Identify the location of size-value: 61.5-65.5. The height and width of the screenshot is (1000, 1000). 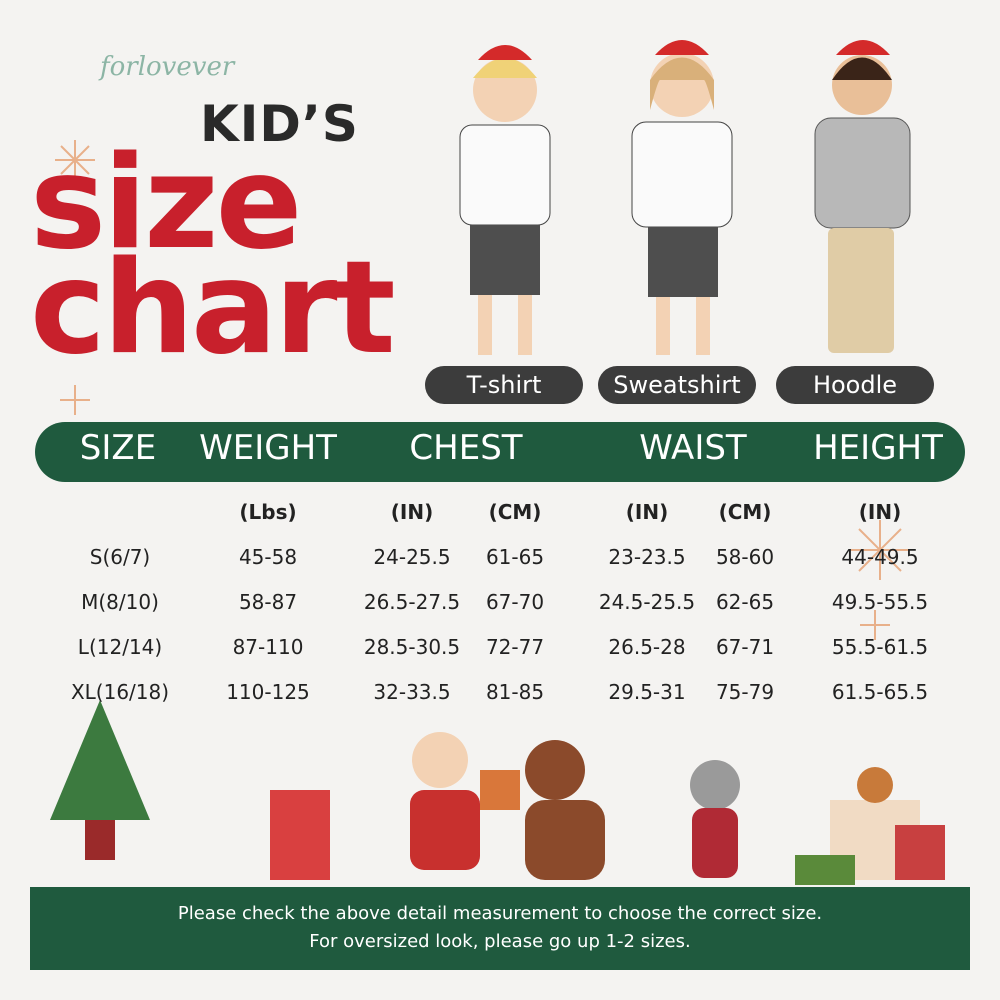
(880, 692).